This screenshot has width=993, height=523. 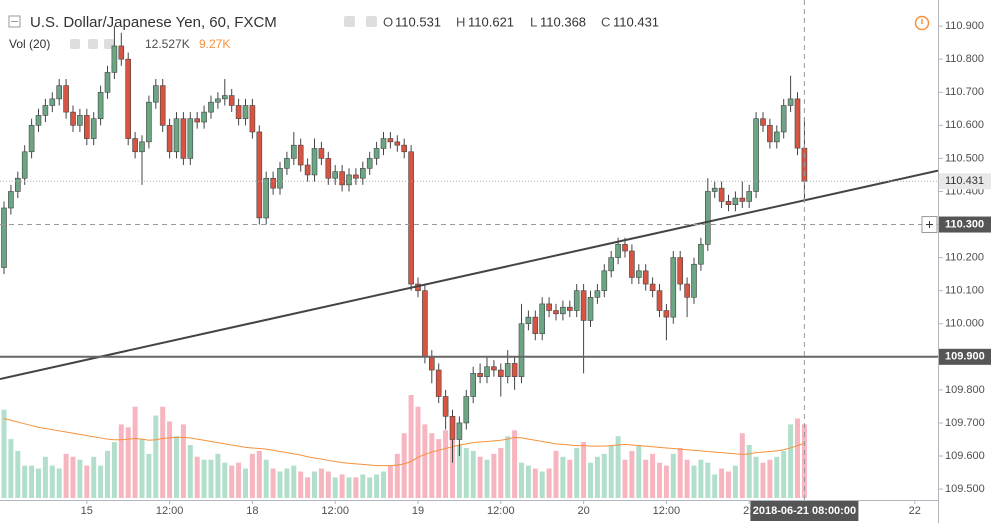 What do you see at coordinates (14, 21) in the screenshot?
I see `collapse-button` at bounding box center [14, 21].